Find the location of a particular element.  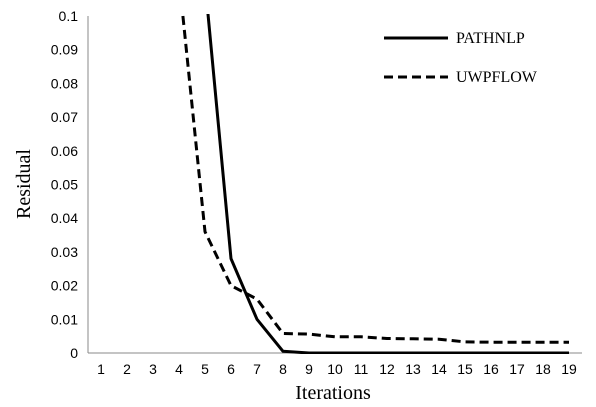

y-tick-label: 0.01 is located at coordinates (64, 319).